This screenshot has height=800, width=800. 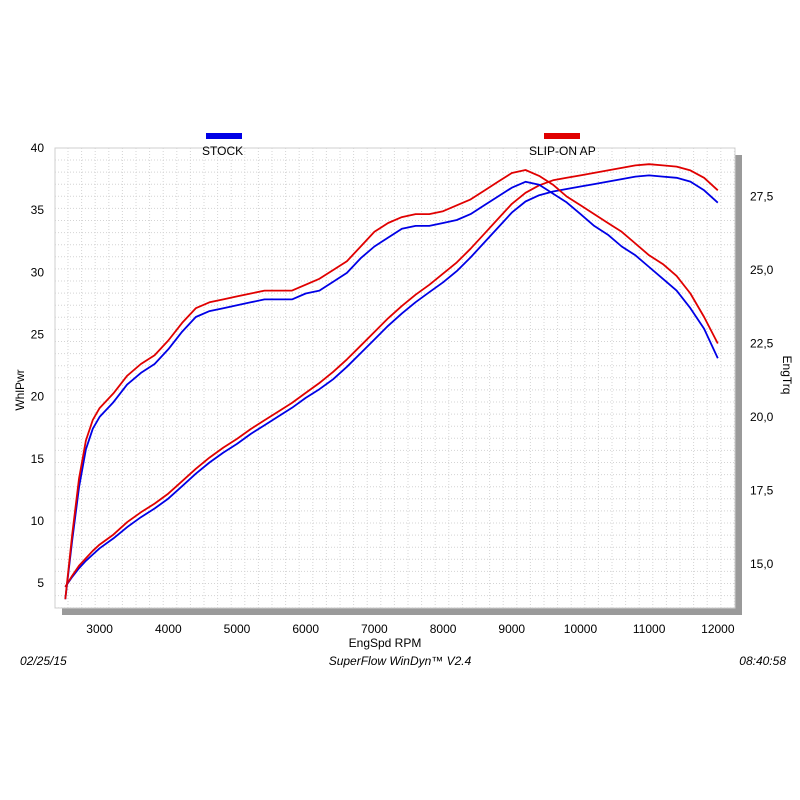 I want to click on legend-swatch-stock, so click(x=224, y=136).